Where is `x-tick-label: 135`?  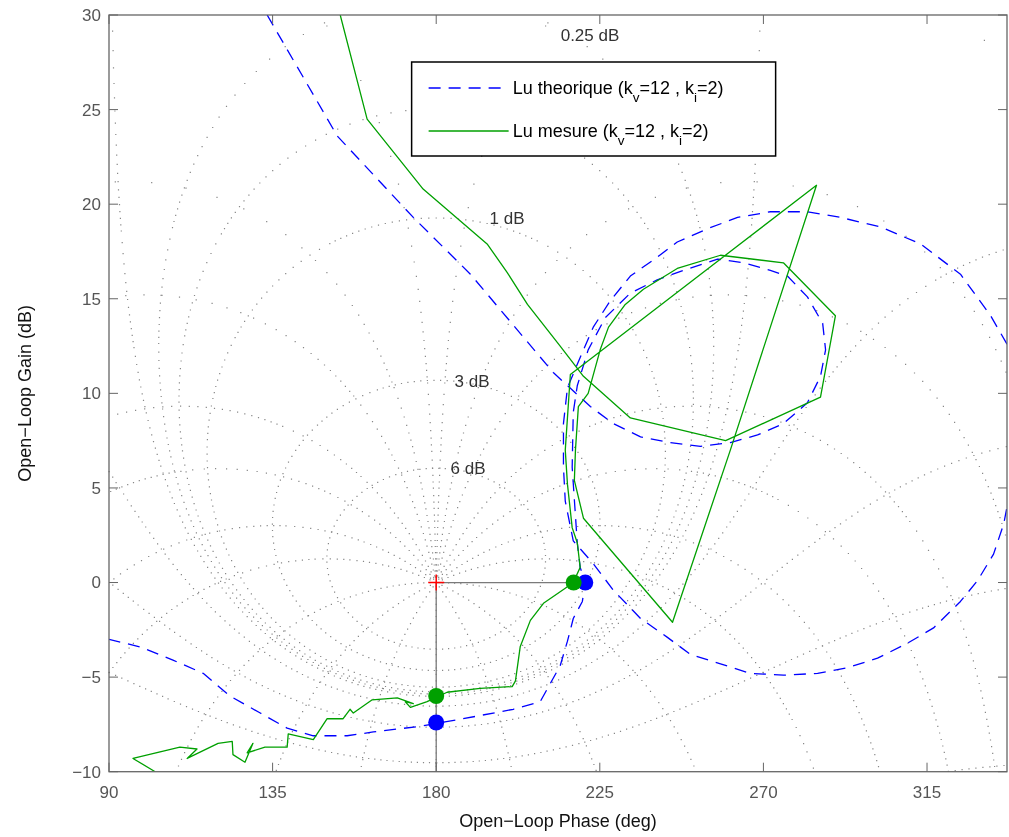 x-tick-label: 135 is located at coordinates (272, 792).